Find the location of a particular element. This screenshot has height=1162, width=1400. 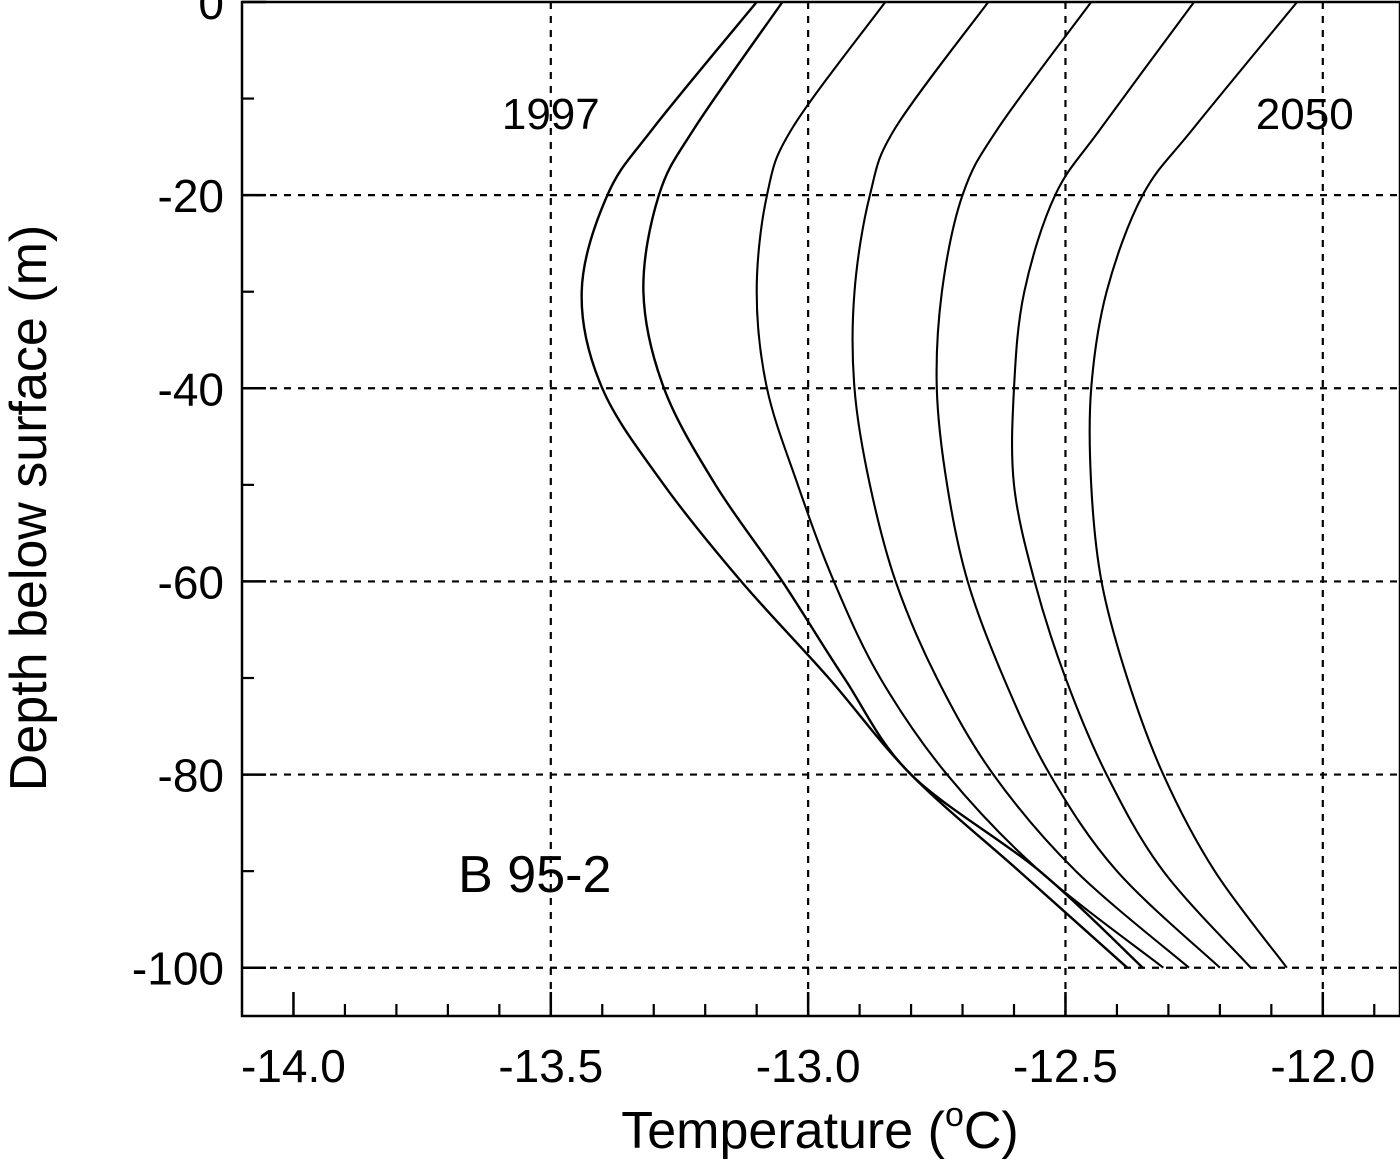

x-tick-label: -12.5 is located at coordinates (1065, 1066).